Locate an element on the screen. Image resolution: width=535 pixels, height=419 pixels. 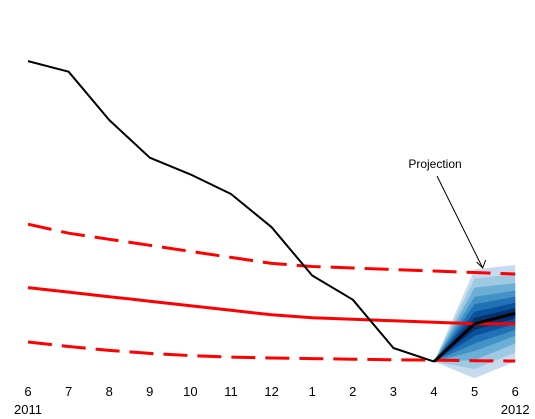
central-line is located at coordinates (271, 306).